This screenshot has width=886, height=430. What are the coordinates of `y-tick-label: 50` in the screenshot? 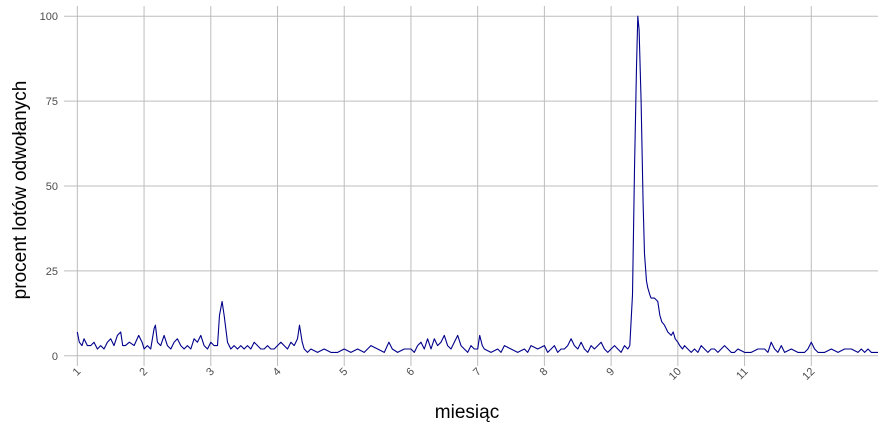 It's located at (52, 187).